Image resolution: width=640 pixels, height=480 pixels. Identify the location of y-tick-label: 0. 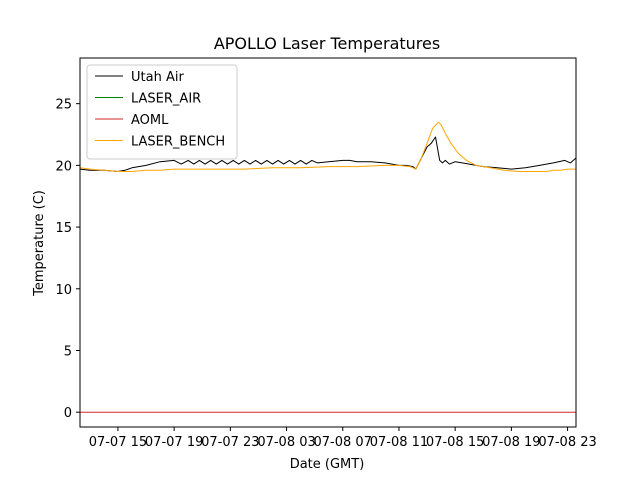
(68, 413).